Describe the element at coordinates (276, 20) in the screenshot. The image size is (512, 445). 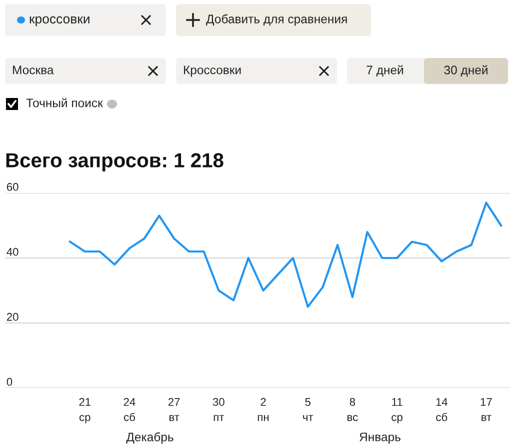
I see `text: Добавить для сравнения` at that location.